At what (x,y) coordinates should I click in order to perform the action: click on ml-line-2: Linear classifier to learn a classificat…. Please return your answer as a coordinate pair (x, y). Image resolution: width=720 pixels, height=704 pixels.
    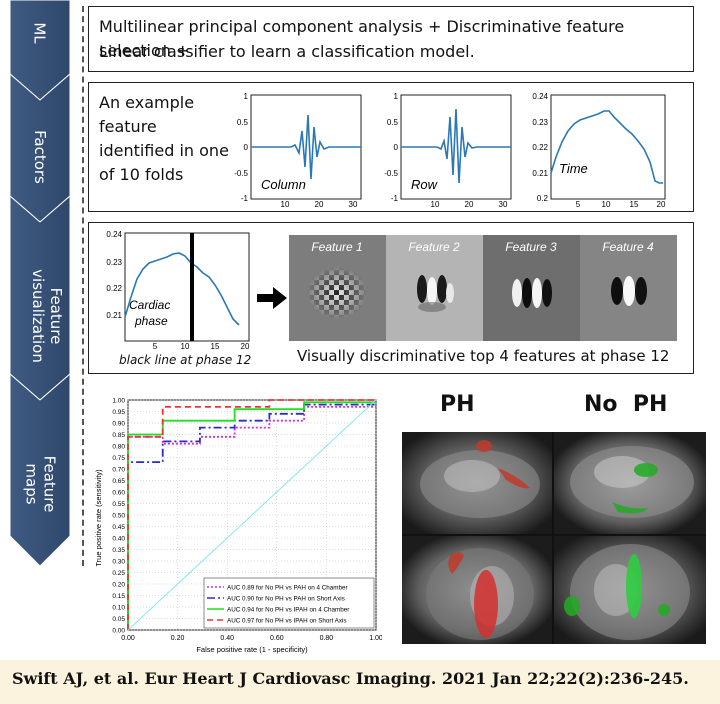
    Looking at the image, I should click on (287, 51).